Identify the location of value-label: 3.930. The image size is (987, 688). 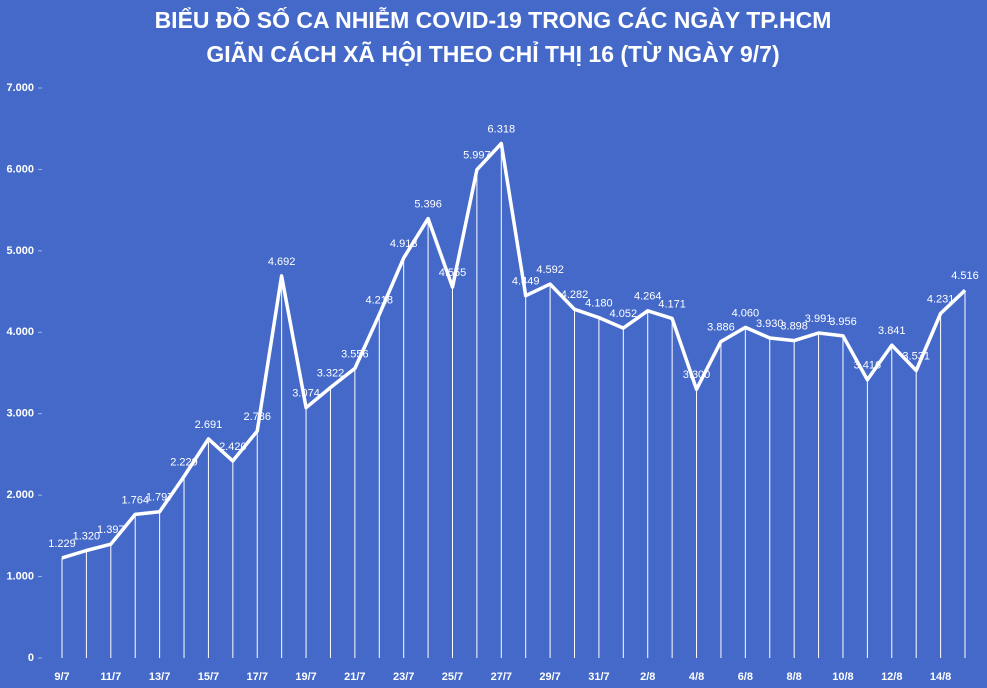
(770, 324).